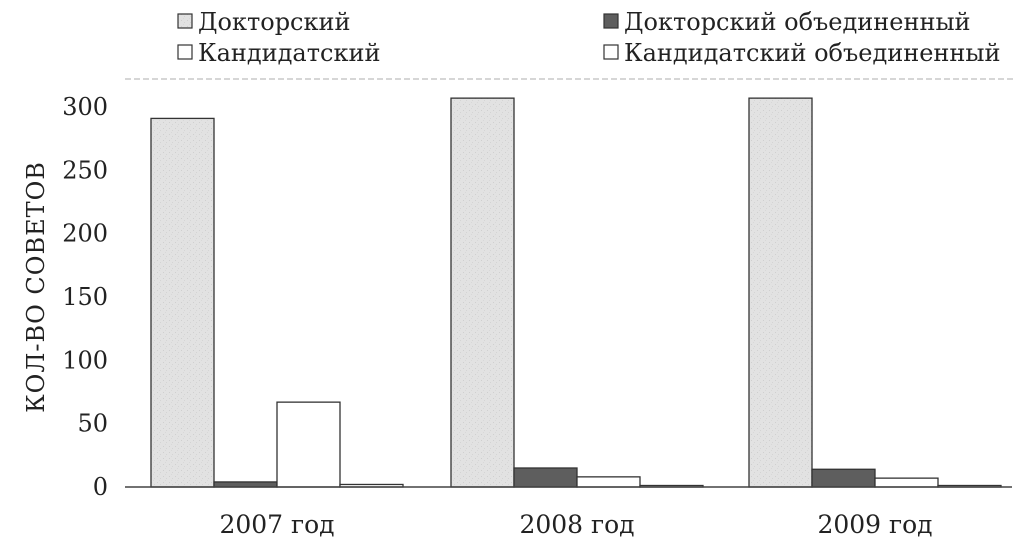 This screenshot has height=537, width=1017. What do you see at coordinates (85, 234) in the screenshot?
I see `y-tick-label: 200` at bounding box center [85, 234].